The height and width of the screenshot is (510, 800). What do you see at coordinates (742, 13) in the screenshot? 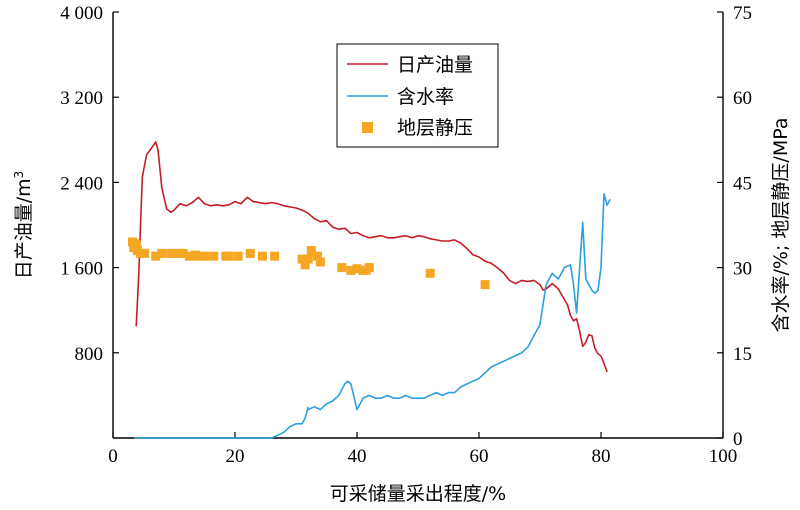
I see `y-right-tick-label: 75` at bounding box center [742, 13].